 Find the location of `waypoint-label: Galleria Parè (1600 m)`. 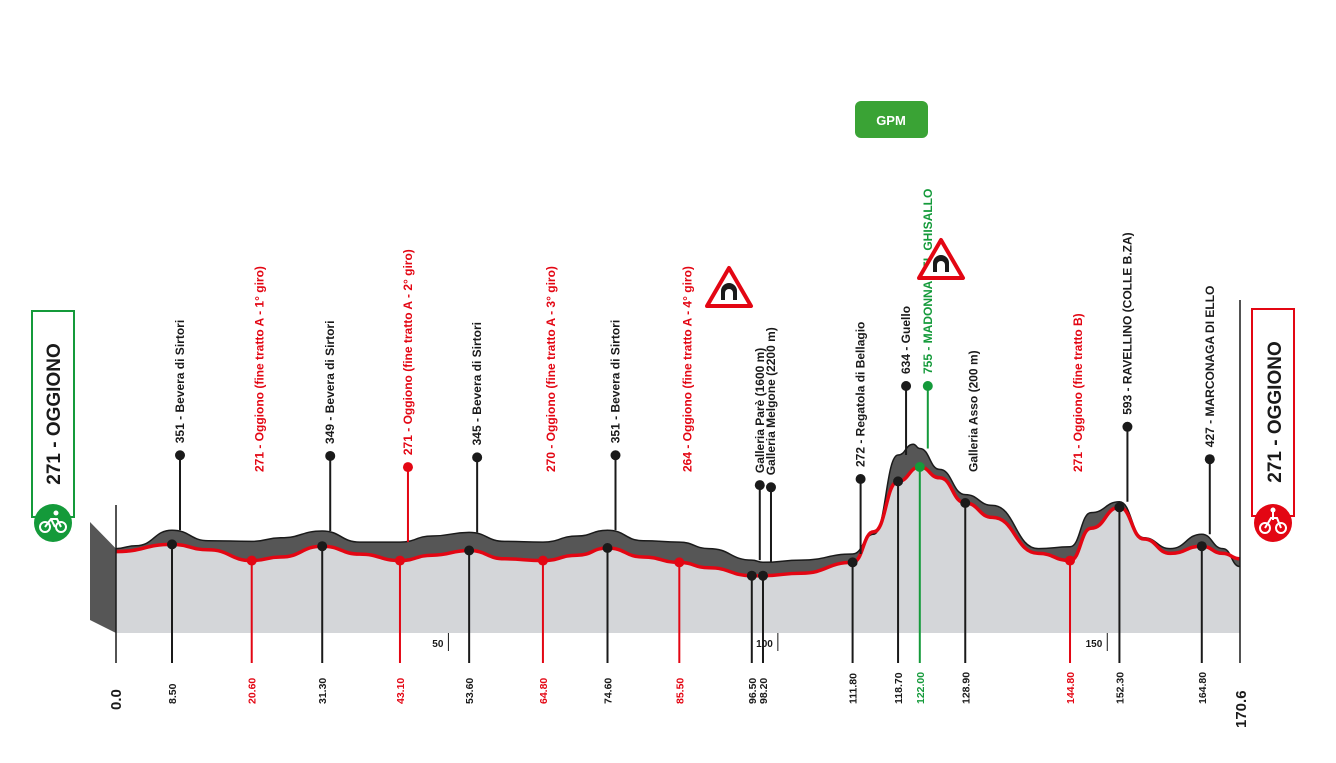

waypoint-label: Galleria Parè (1600 m) is located at coordinates (760, 410).